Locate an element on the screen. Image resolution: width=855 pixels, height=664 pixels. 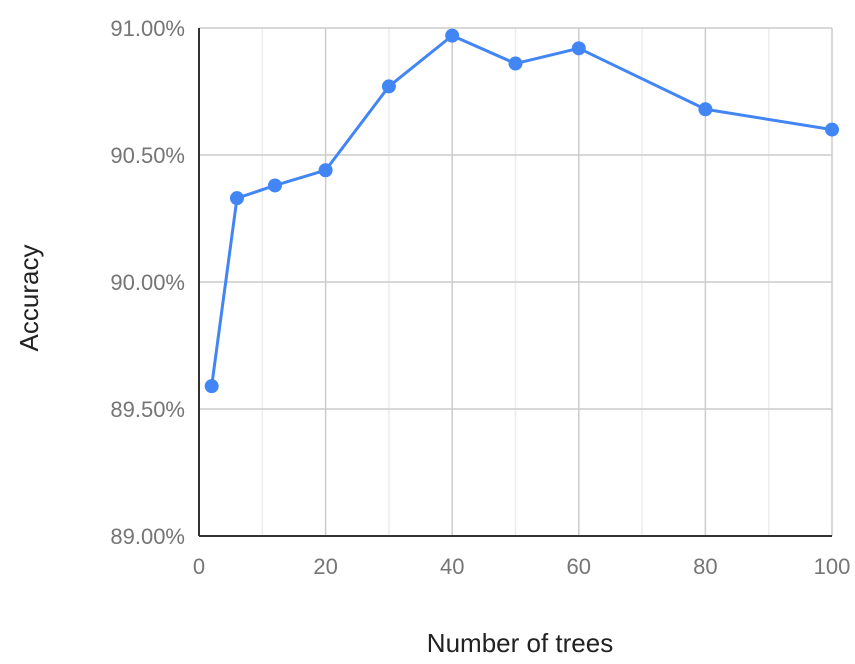
x-tick-label: 20 is located at coordinates (325, 566).